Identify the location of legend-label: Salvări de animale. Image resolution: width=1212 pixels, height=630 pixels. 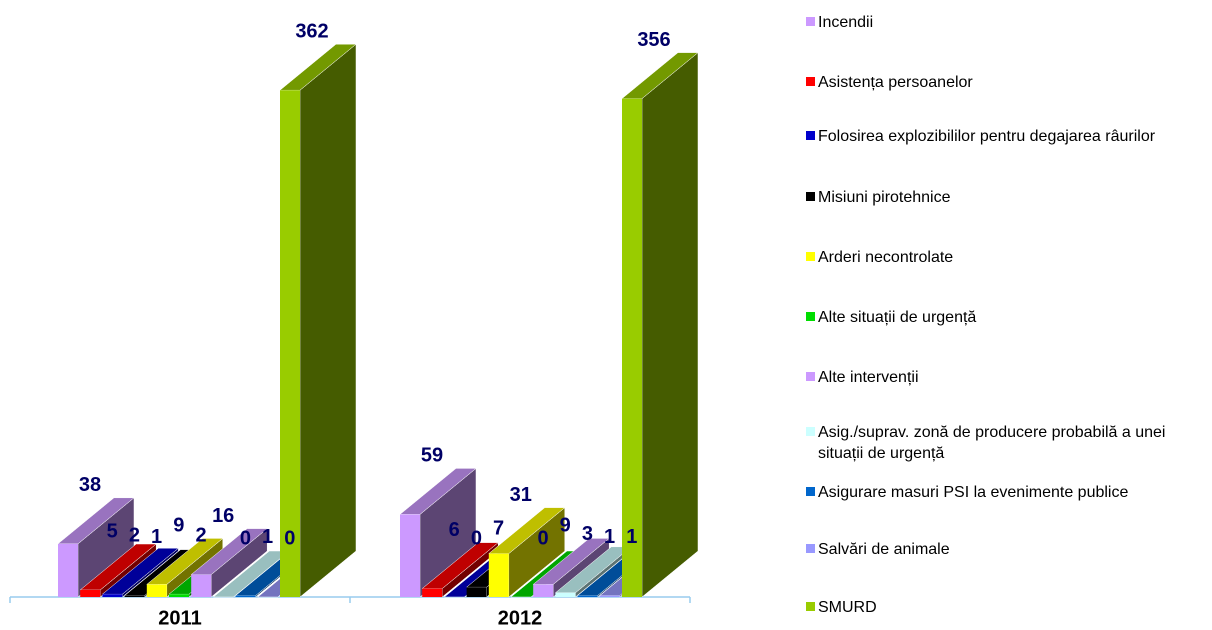
(884, 549).